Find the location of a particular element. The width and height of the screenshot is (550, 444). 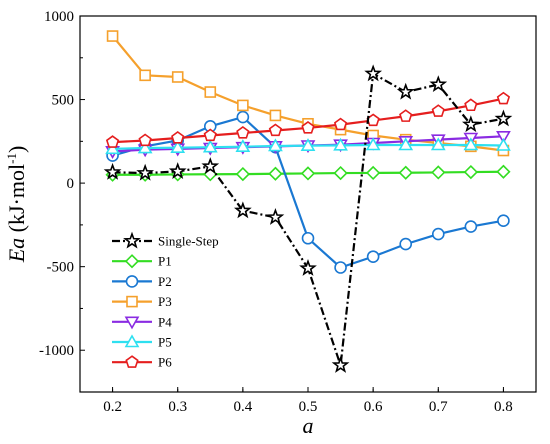

legend-label: P1 is located at coordinates (165, 261).